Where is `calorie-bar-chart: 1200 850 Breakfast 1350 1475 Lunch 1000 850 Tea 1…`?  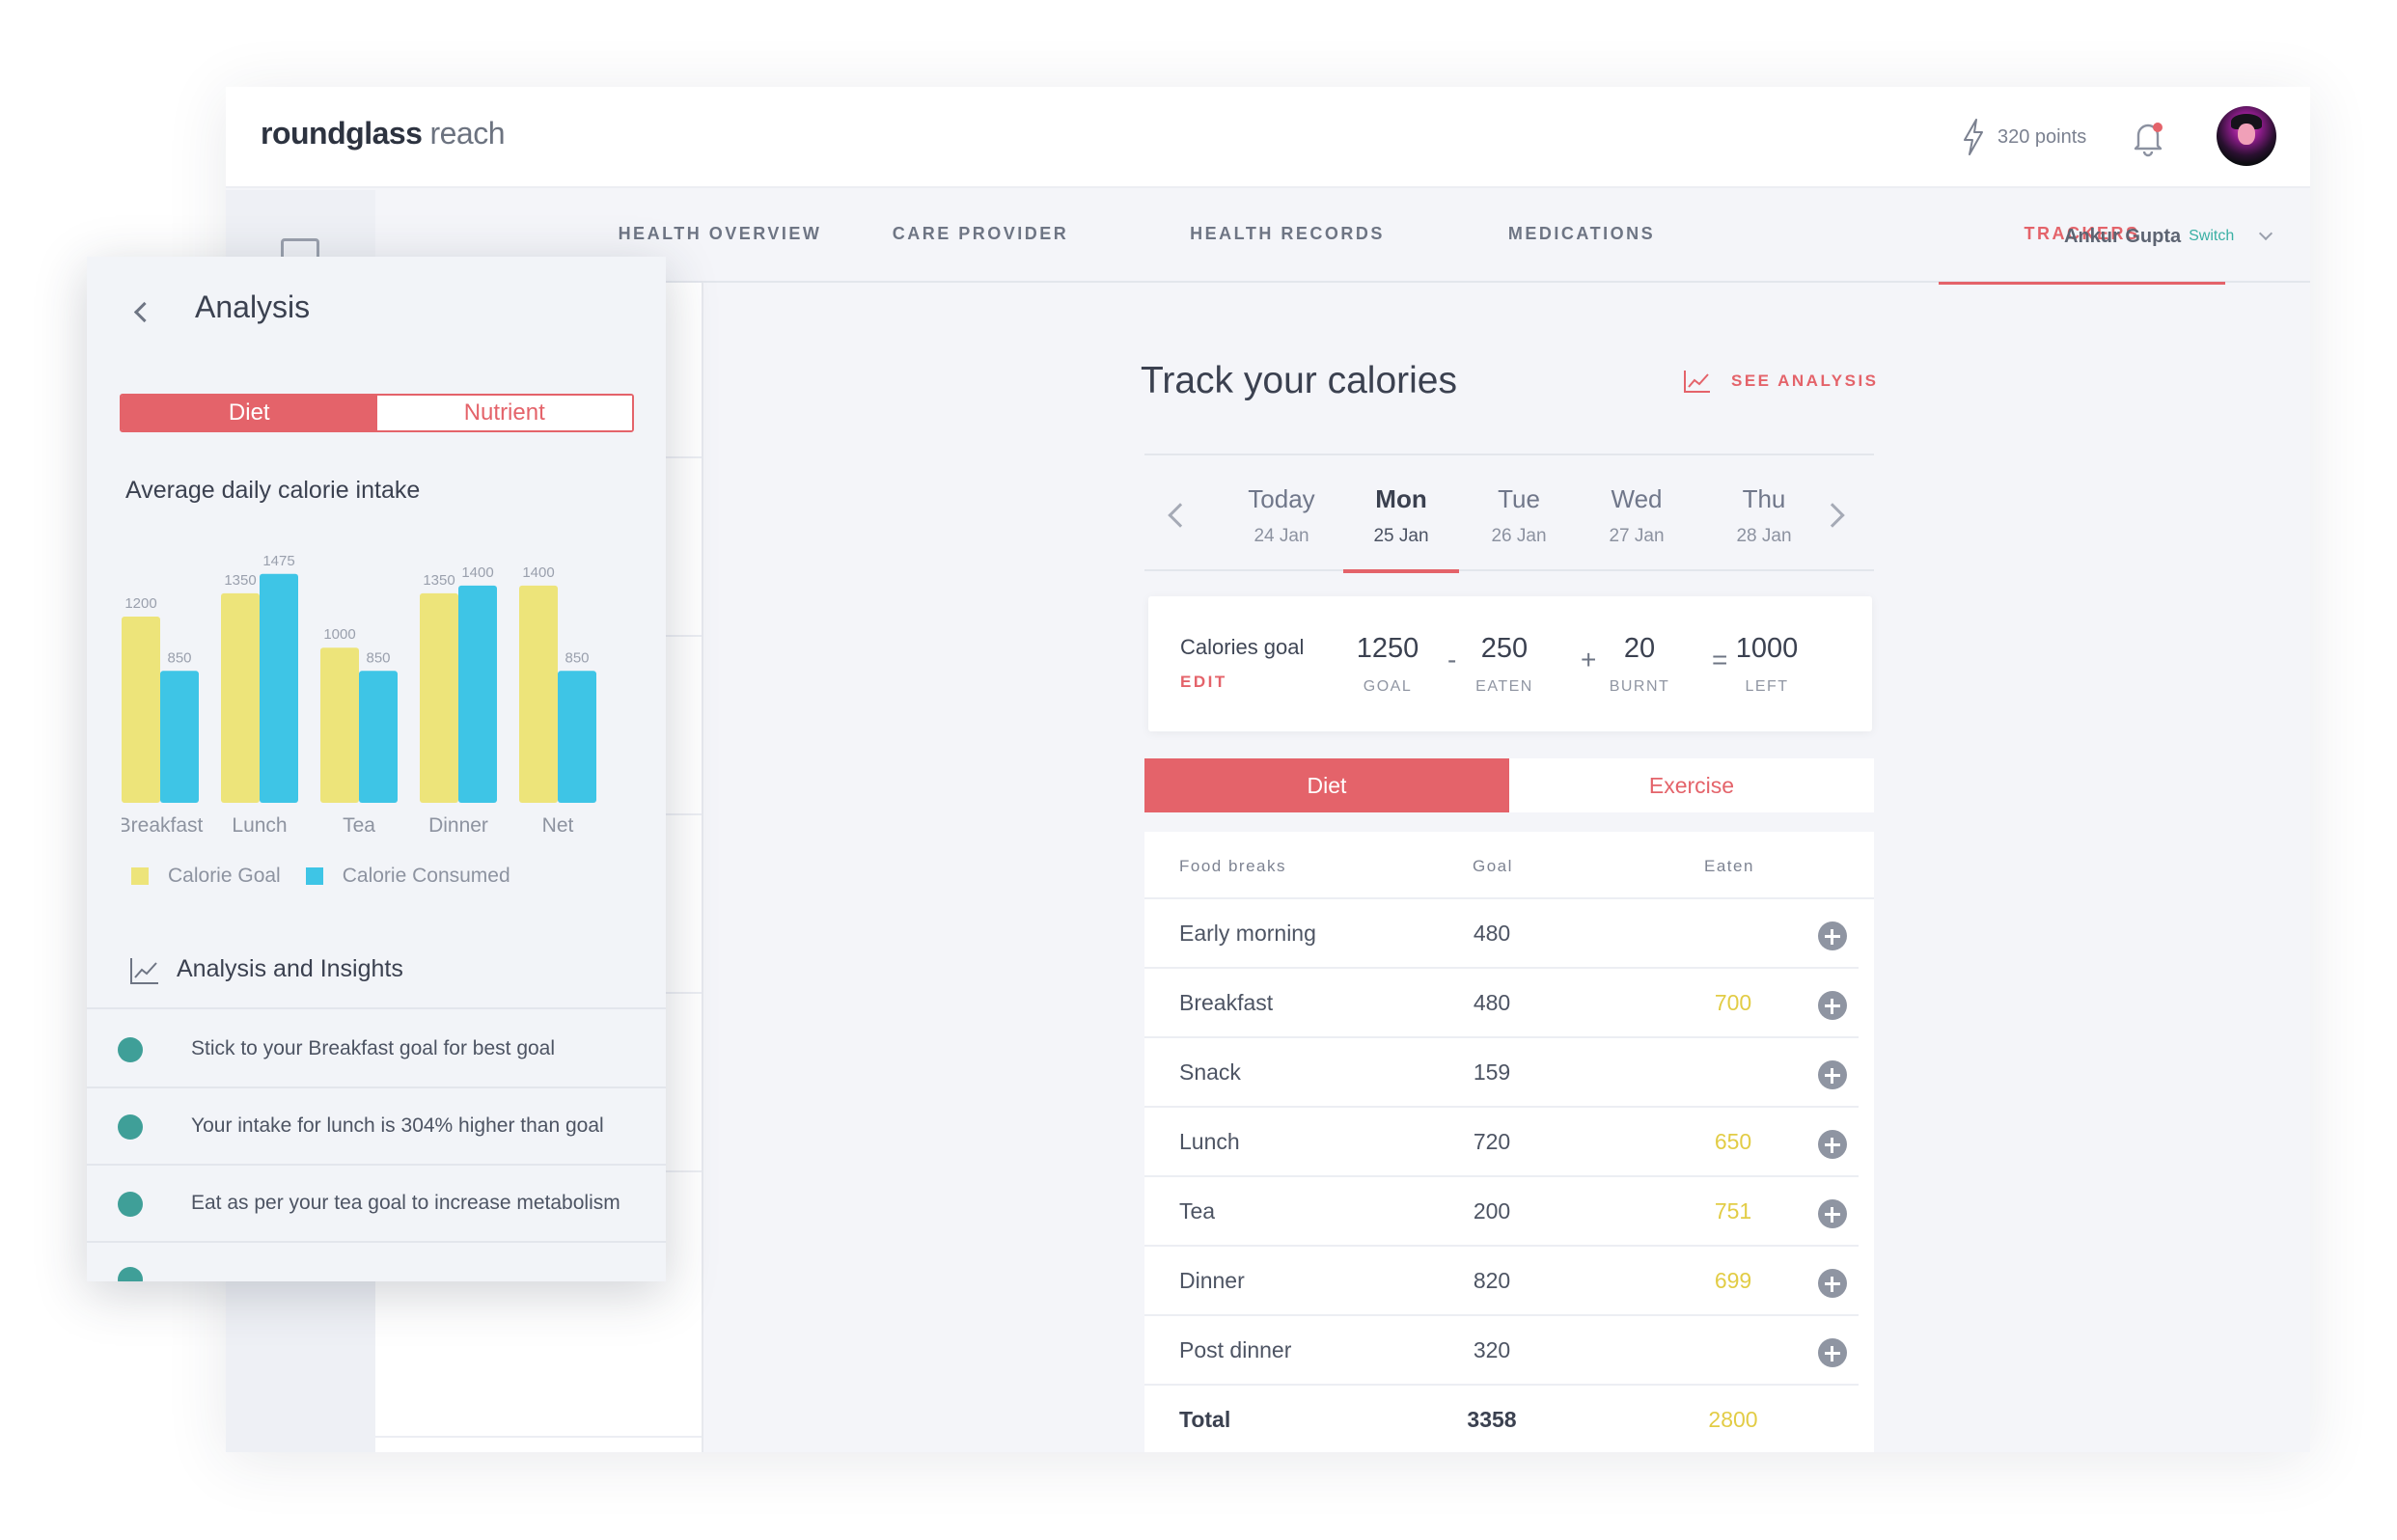 calorie-bar-chart: 1200 850 Breakfast 1350 1475 Lunch 1000 850 Tea 1… is located at coordinates (359, 695).